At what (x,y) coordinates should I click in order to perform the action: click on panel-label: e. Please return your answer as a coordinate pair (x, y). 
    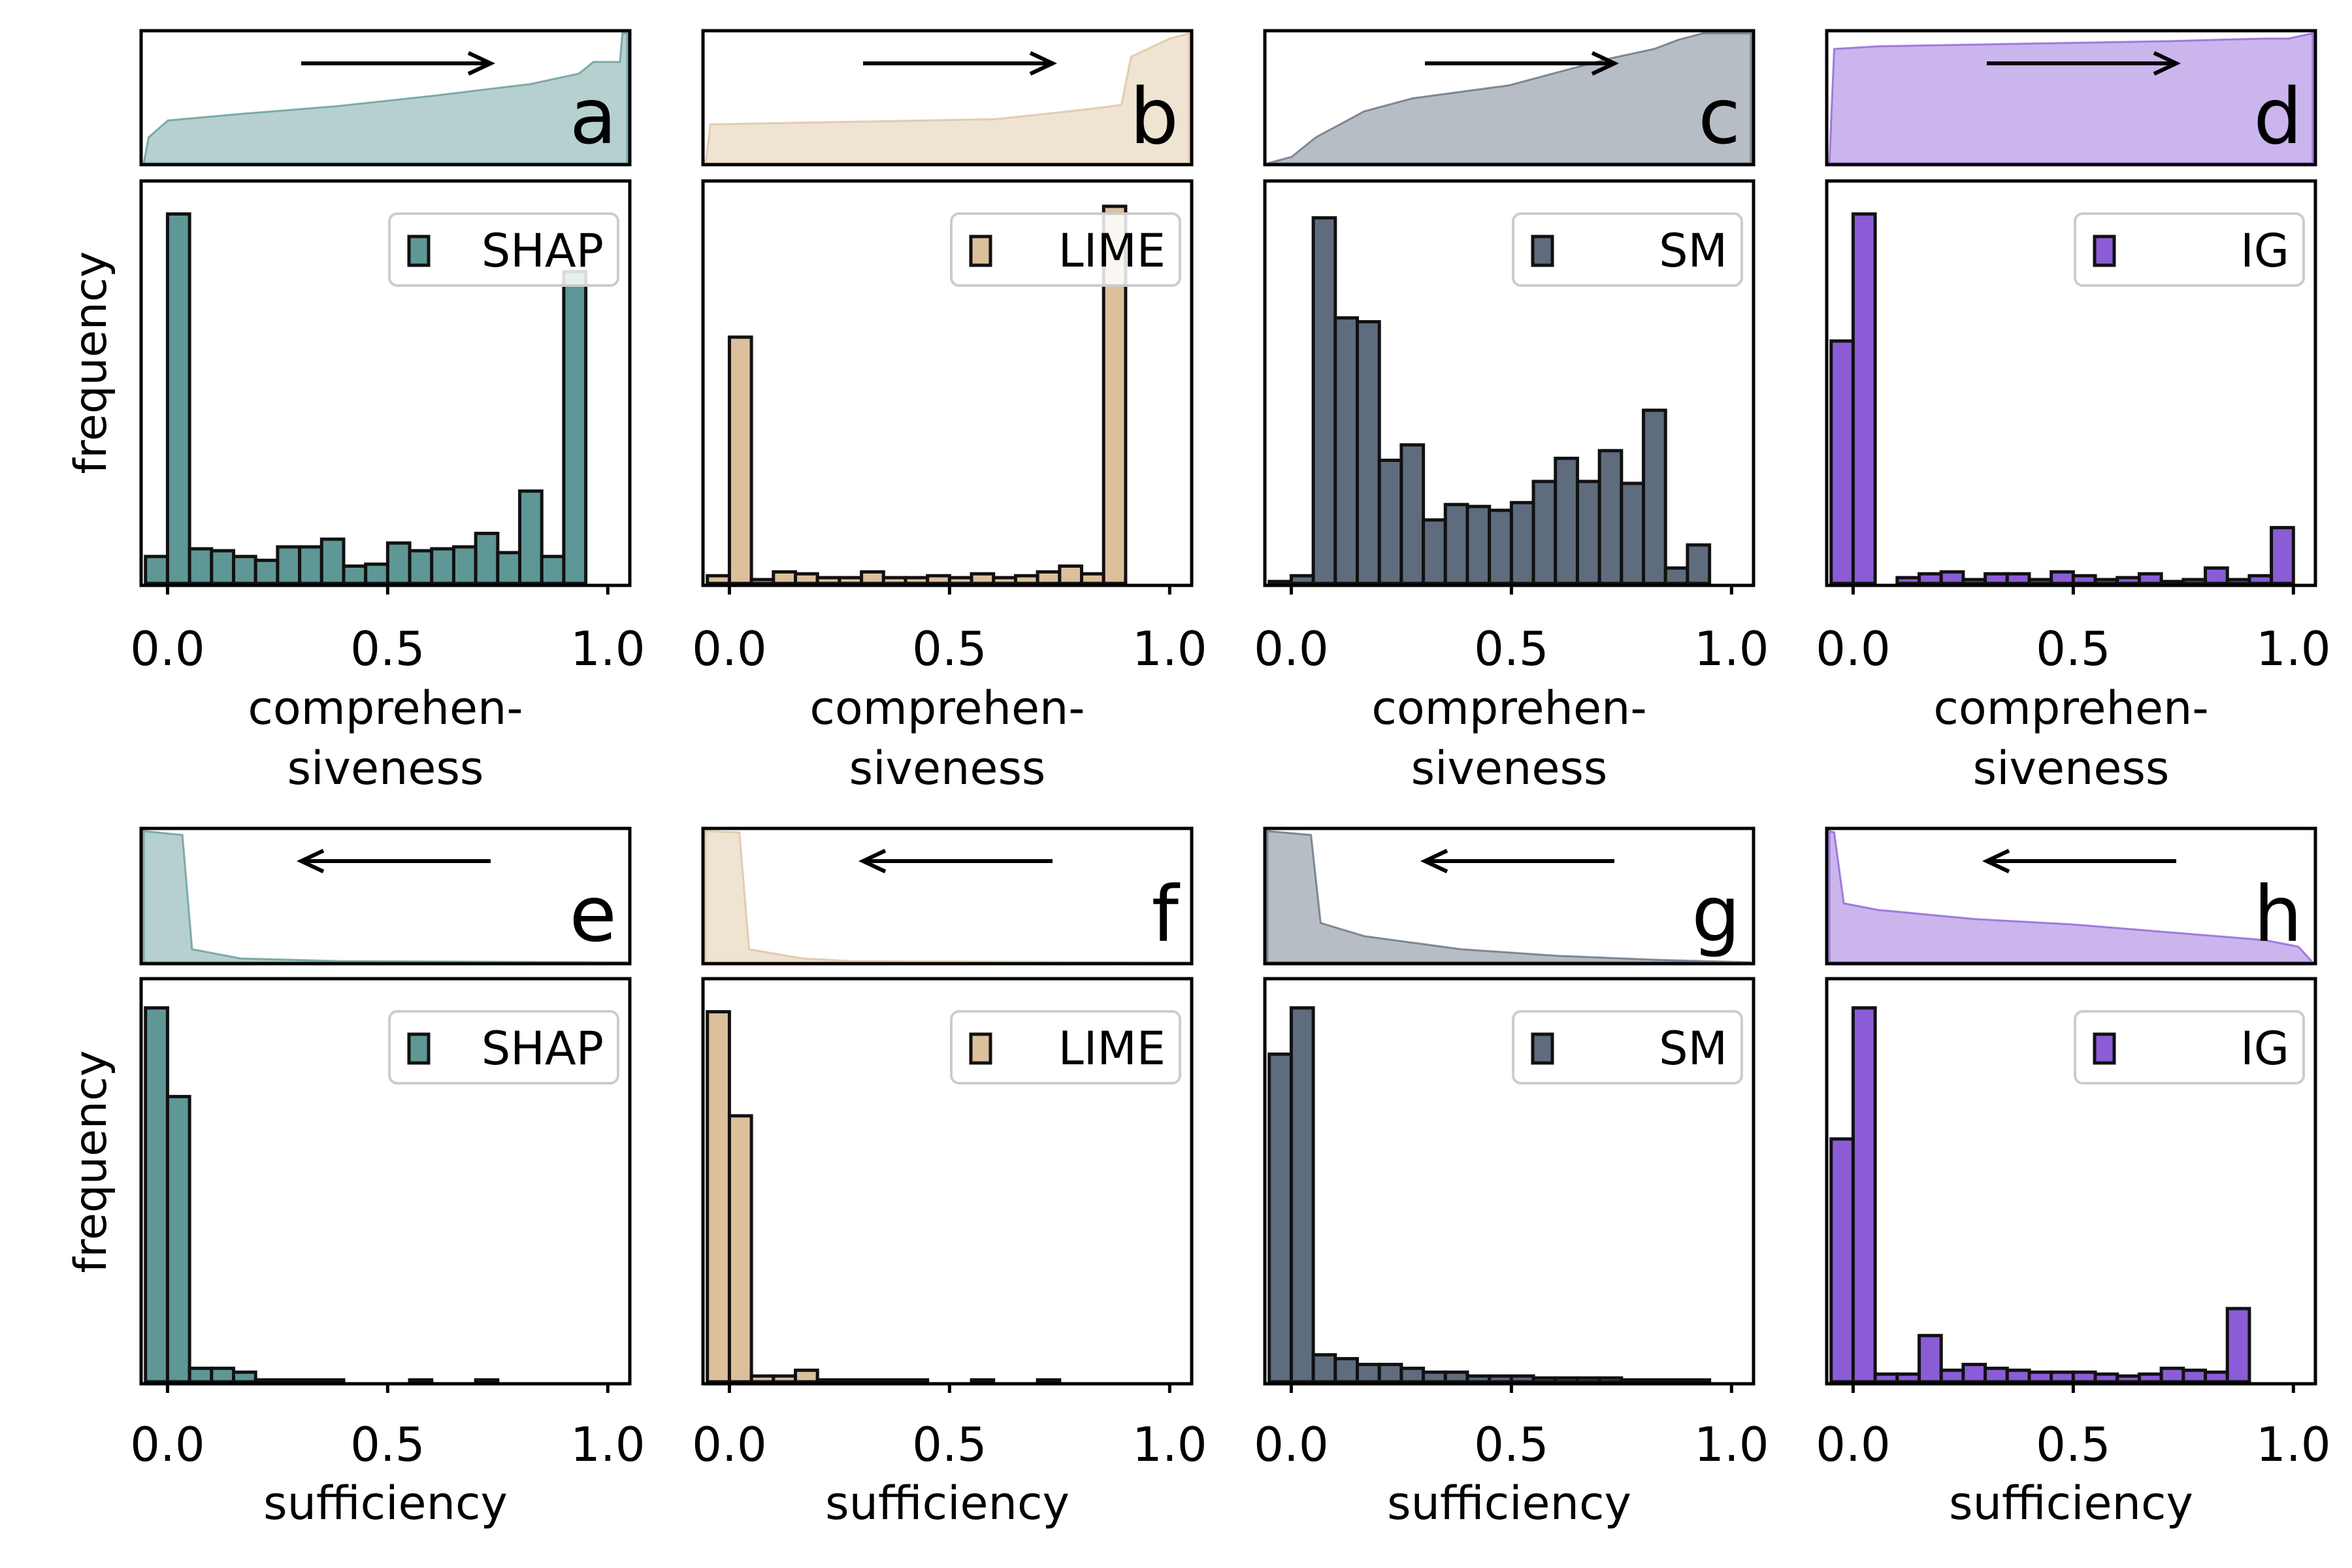
    Looking at the image, I should click on (593, 914).